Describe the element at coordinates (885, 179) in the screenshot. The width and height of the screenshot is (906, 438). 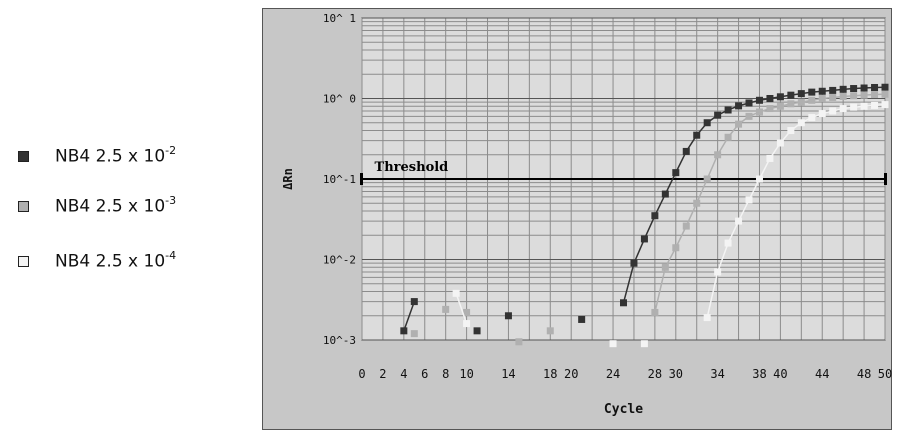
I see `threshold-handle-right` at that location.